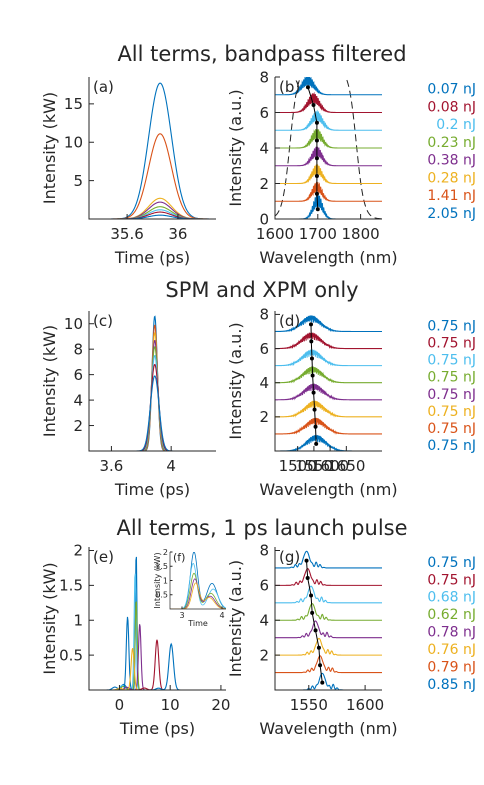 This screenshot has width=484, height=785. Describe the element at coordinates (451, 196) in the screenshot. I see `trace-label-2: 1.41 nJ` at that location.